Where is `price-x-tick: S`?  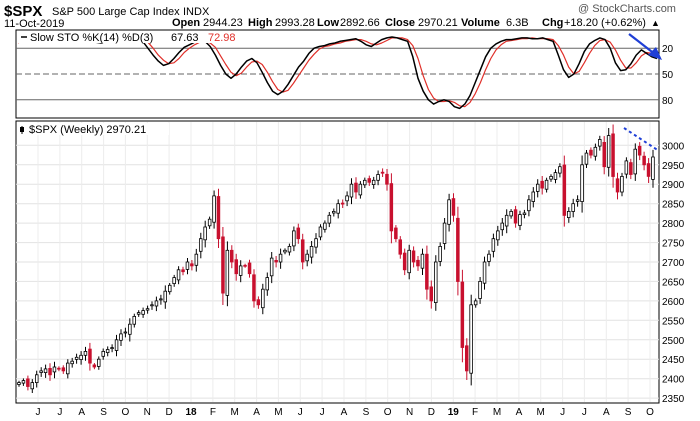 price-x-tick: S is located at coordinates (628, 412).